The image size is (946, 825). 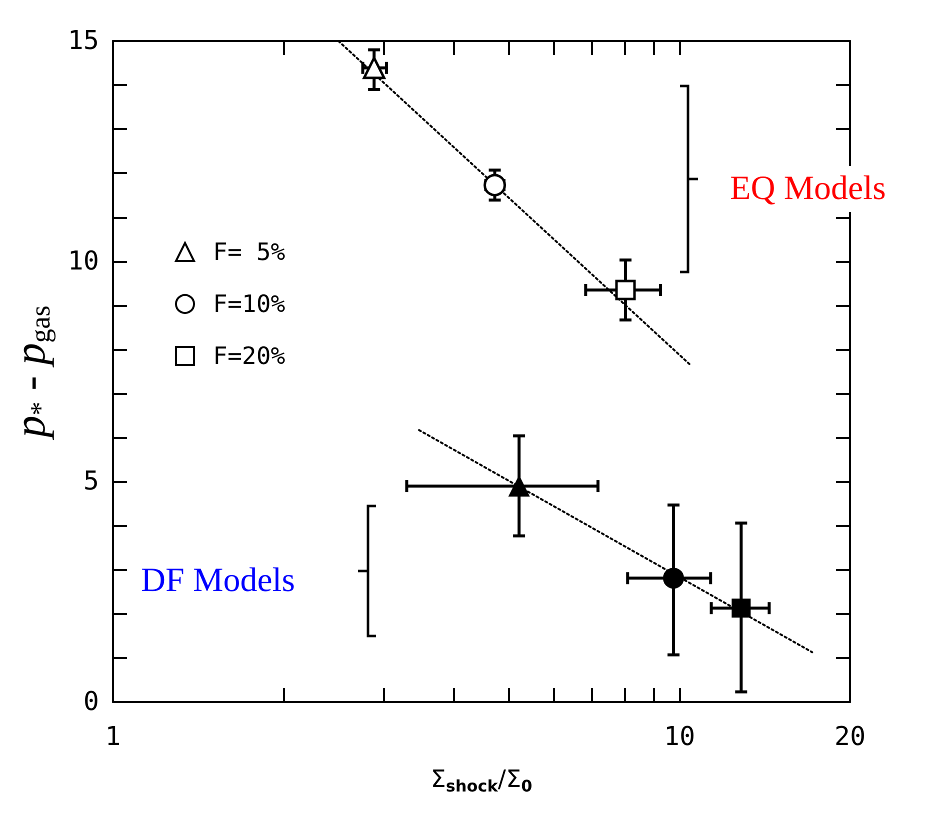 What do you see at coordinates (31, 373) in the screenshot?
I see `y-axis-title: p* - pgas` at bounding box center [31, 373].